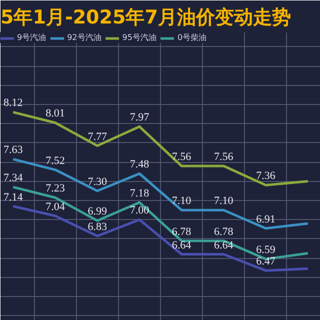 The width and height of the screenshot is (320, 320). Describe the element at coordinates (266, 262) in the screenshot. I see `data-label: 6.47` at that location.